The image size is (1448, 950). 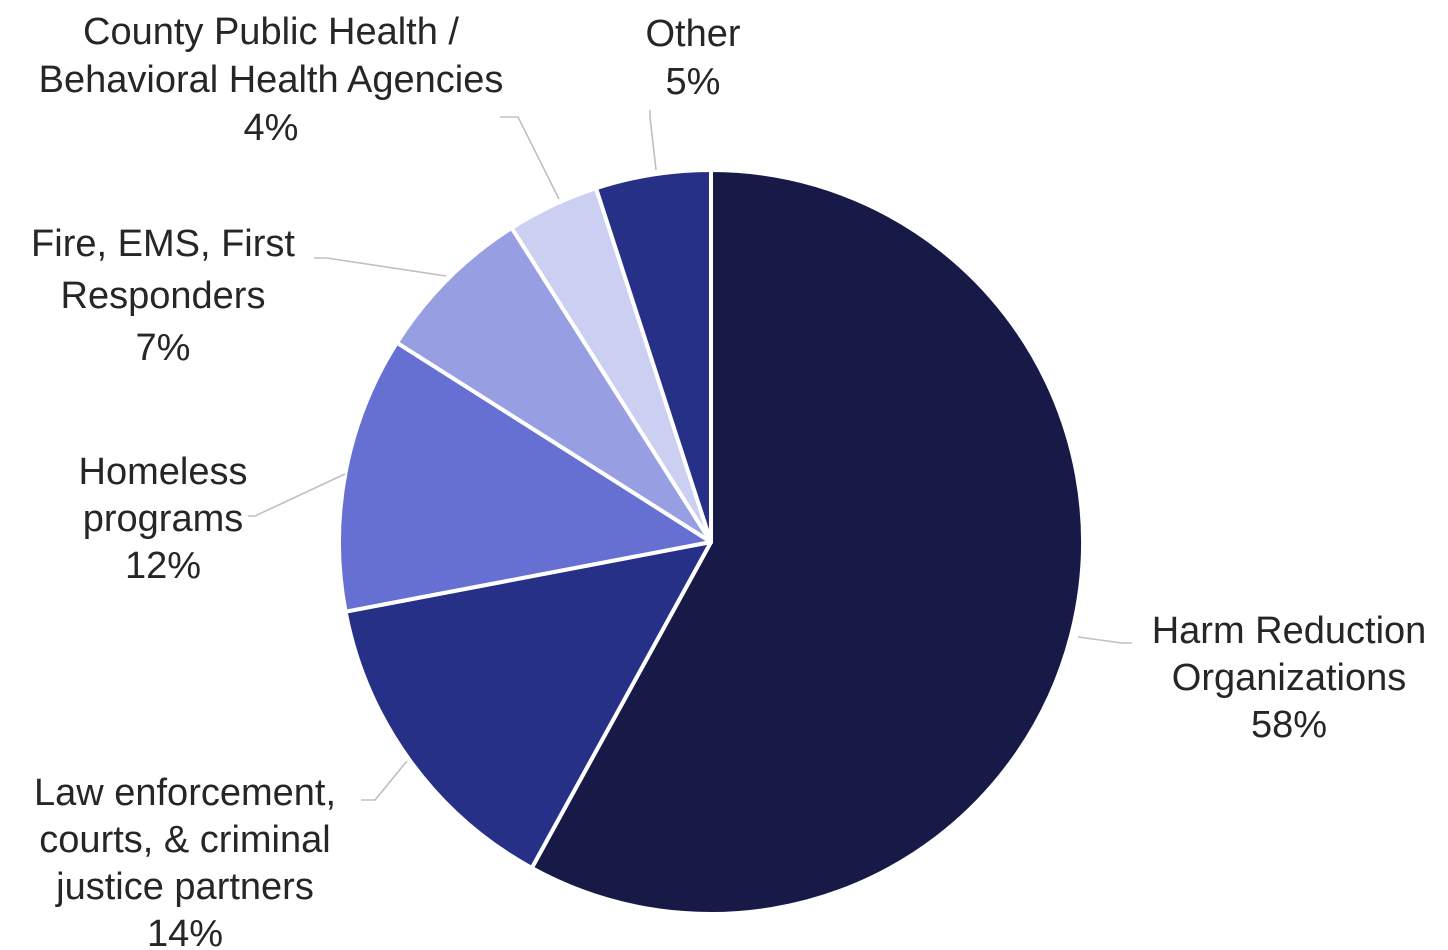 I want to click on data-label-value: 14%, so click(x=185, y=931).